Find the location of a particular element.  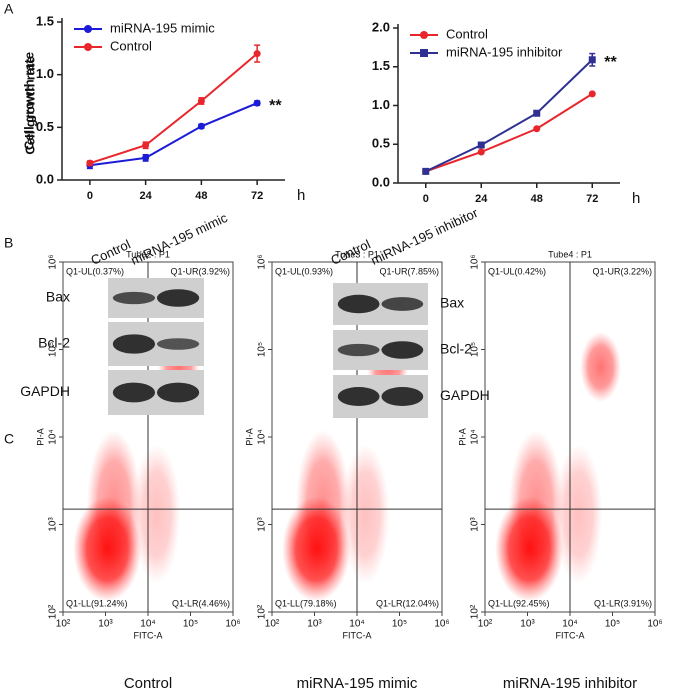

quadrant-label: Q1-UR(3.92%) is located at coordinates (200, 271).